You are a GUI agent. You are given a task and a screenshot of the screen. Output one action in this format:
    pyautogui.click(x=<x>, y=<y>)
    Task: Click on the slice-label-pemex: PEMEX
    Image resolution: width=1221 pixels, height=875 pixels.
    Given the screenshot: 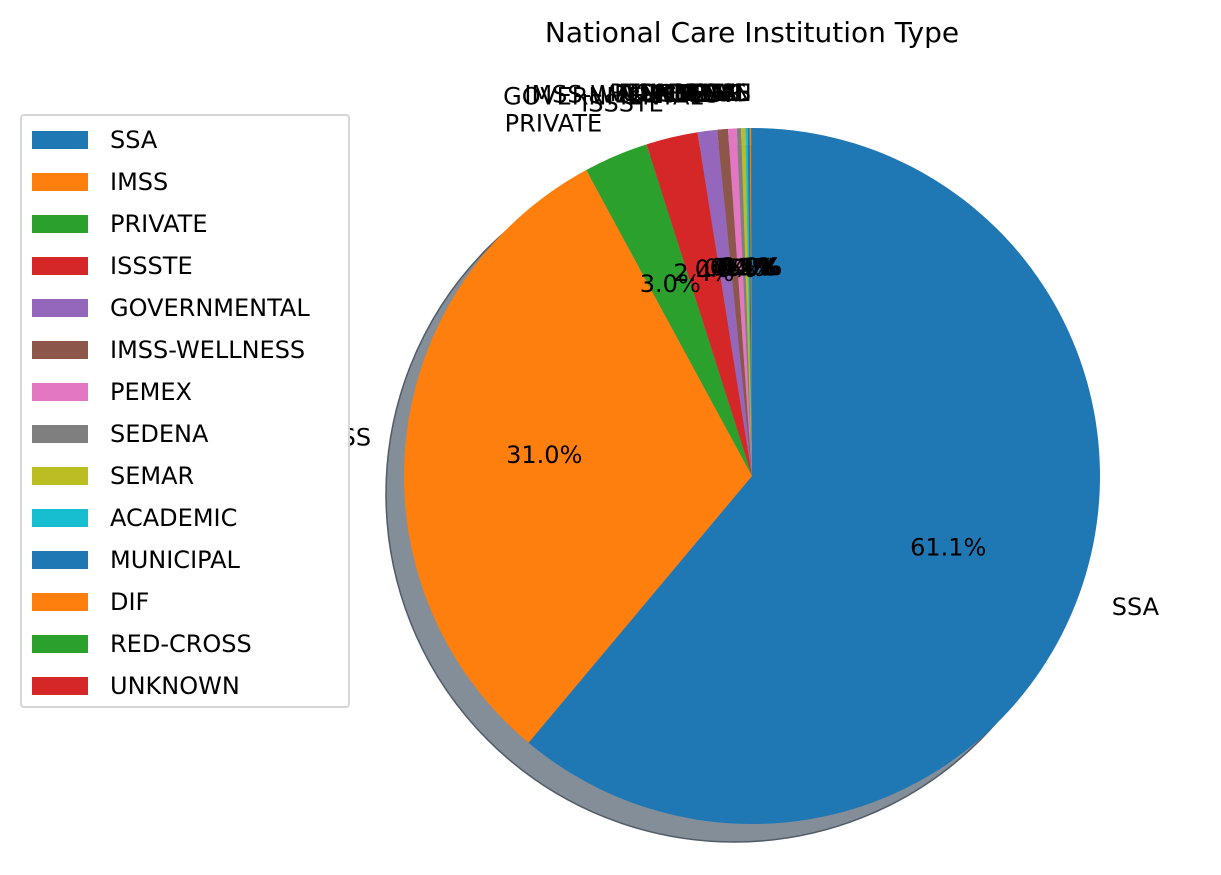 What is the action you would take?
    pyautogui.click(x=689, y=94)
    